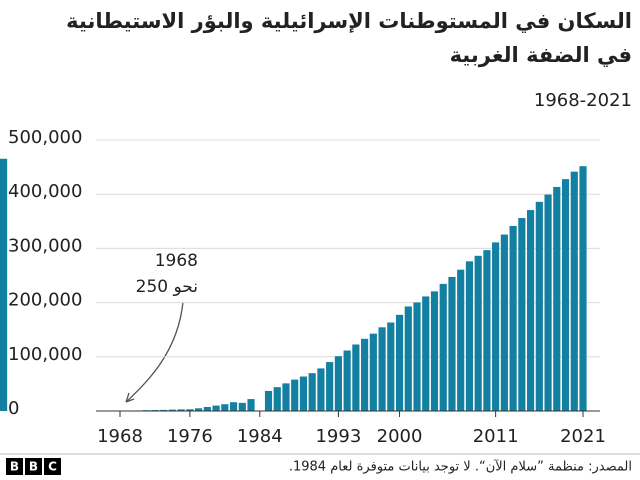 The height and width of the screenshot is (480, 640). Describe the element at coordinates (45, 137) in the screenshot. I see `y-tick-label: 500,000` at that location.